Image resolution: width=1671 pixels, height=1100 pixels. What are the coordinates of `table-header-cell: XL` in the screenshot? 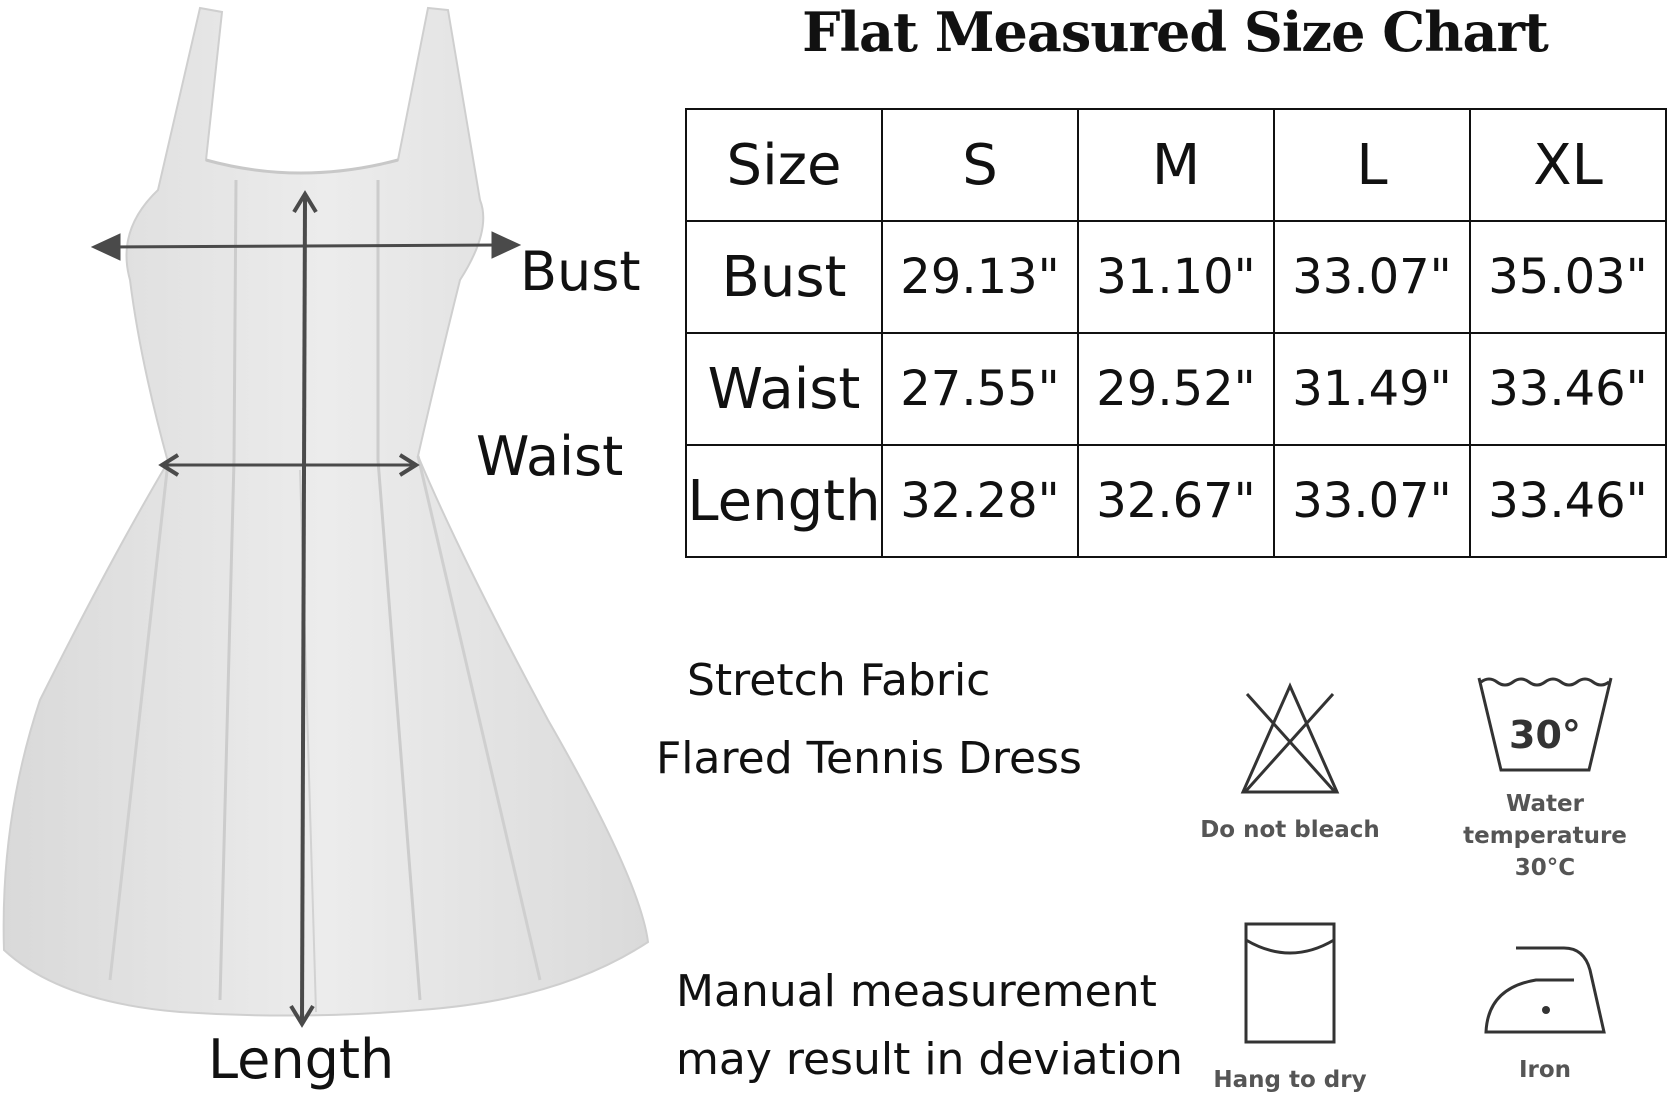 It's located at (1568, 165).